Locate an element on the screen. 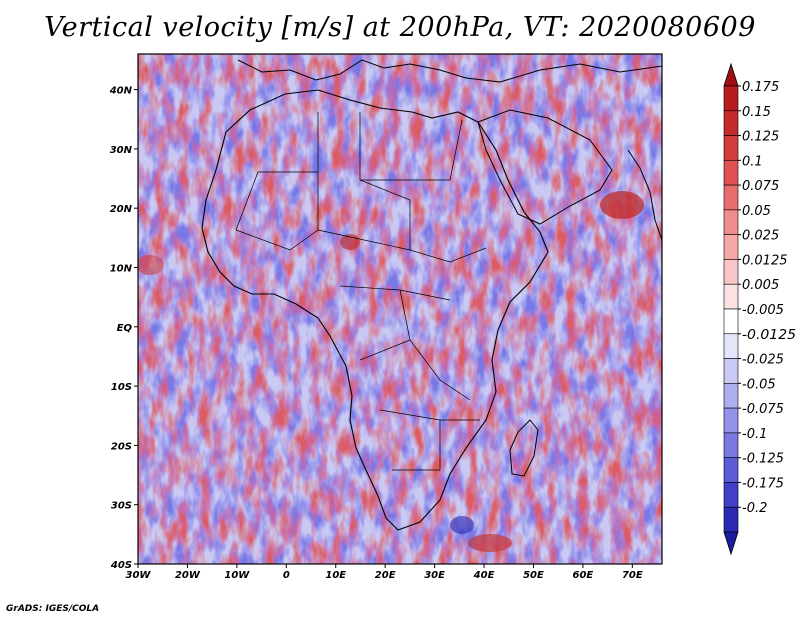  colorbar-label: 0.175 is located at coordinates (760, 87).